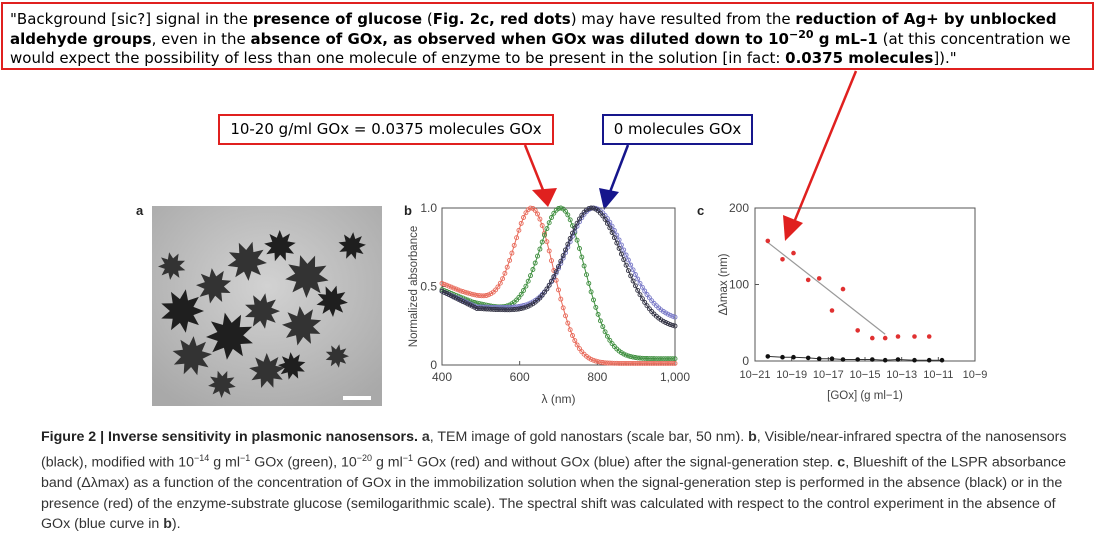 The width and height of the screenshot is (1100, 541). Describe the element at coordinates (428, 287) in the screenshot. I see `y-tick-label: 0.5` at that location.